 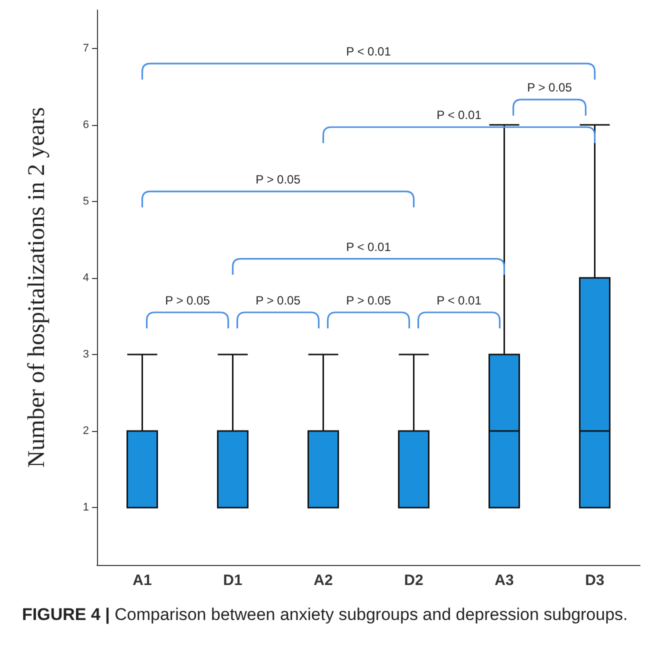 I want to click on x-tick-label: D3, so click(x=594, y=580).